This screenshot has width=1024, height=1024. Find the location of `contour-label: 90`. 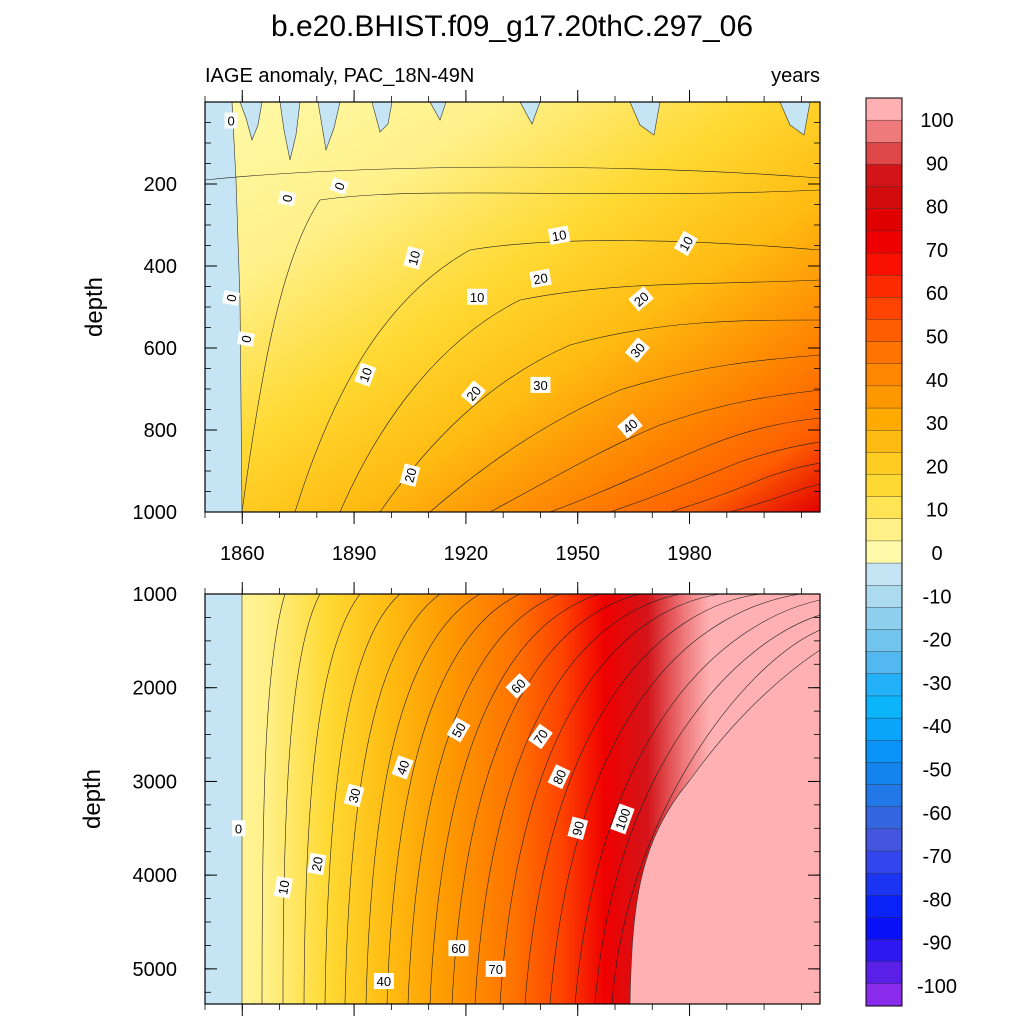

contour-label: 90 is located at coordinates (578, 828).